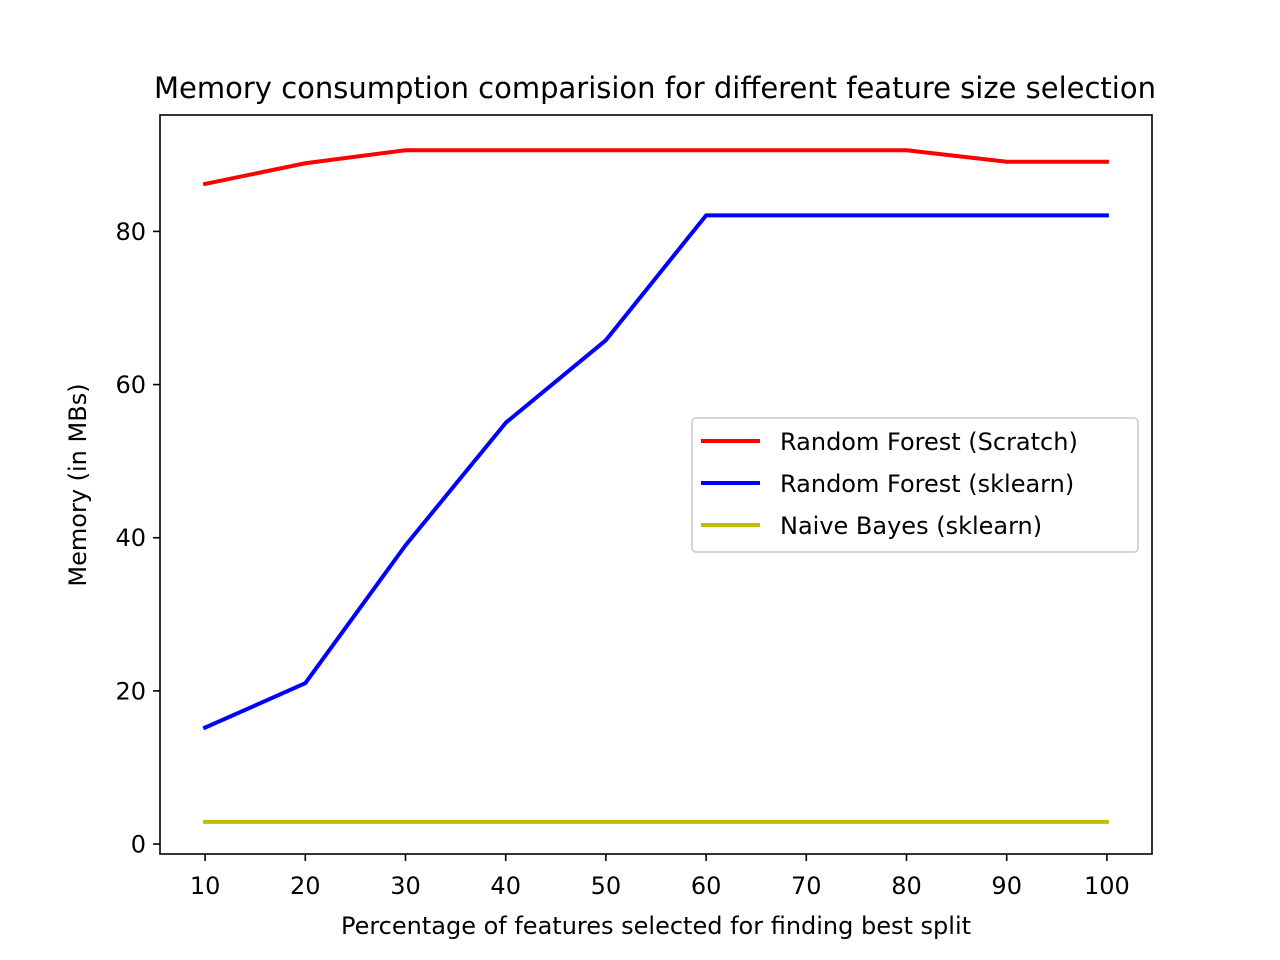 This screenshot has width=1280, height=960. I want to click on x-tick-label: 50, so click(606, 886).